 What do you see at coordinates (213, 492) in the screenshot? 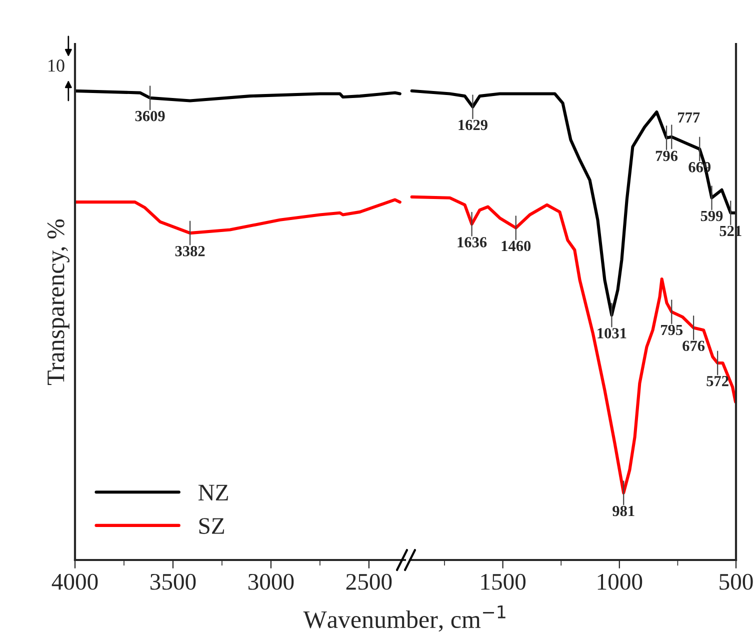
I see `legend-label: NZ` at bounding box center [213, 492].